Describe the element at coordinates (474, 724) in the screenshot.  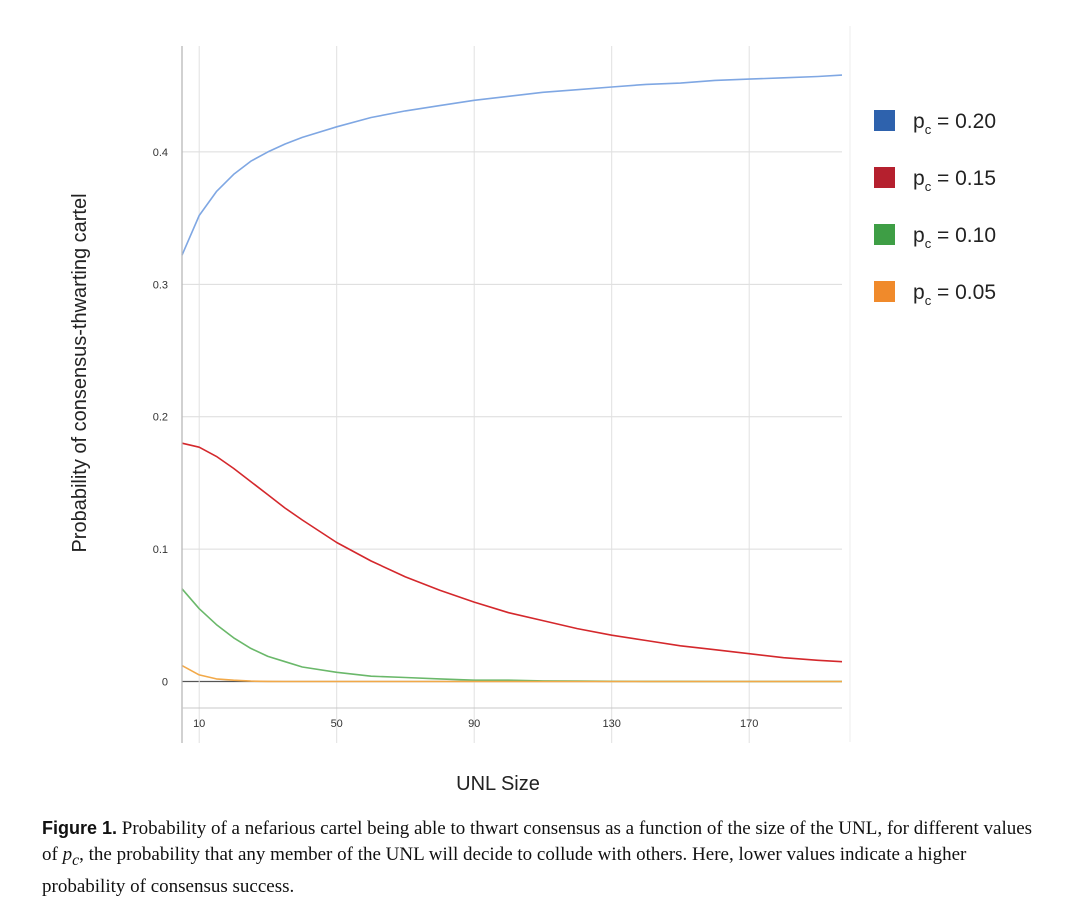
I see `x-tick-label: 90` at that location.